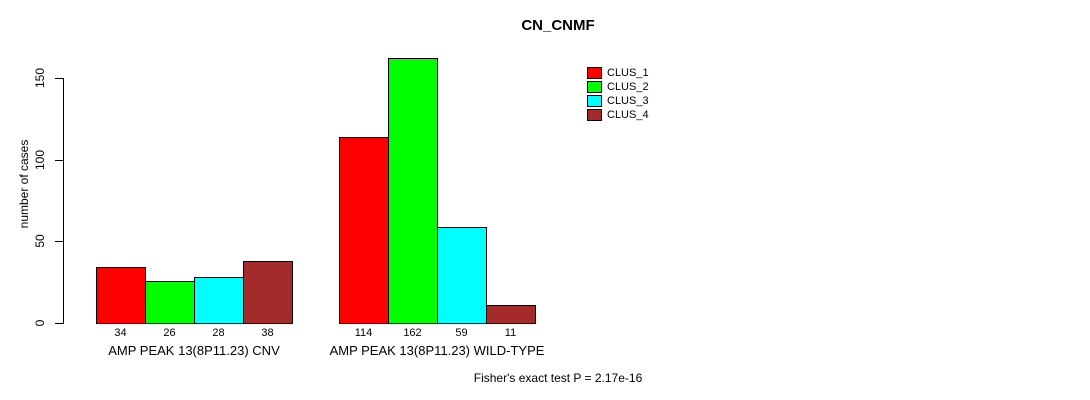 The height and width of the screenshot is (400, 1090). What do you see at coordinates (510, 333) in the screenshot?
I see `bar-value-label: 11` at bounding box center [510, 333].